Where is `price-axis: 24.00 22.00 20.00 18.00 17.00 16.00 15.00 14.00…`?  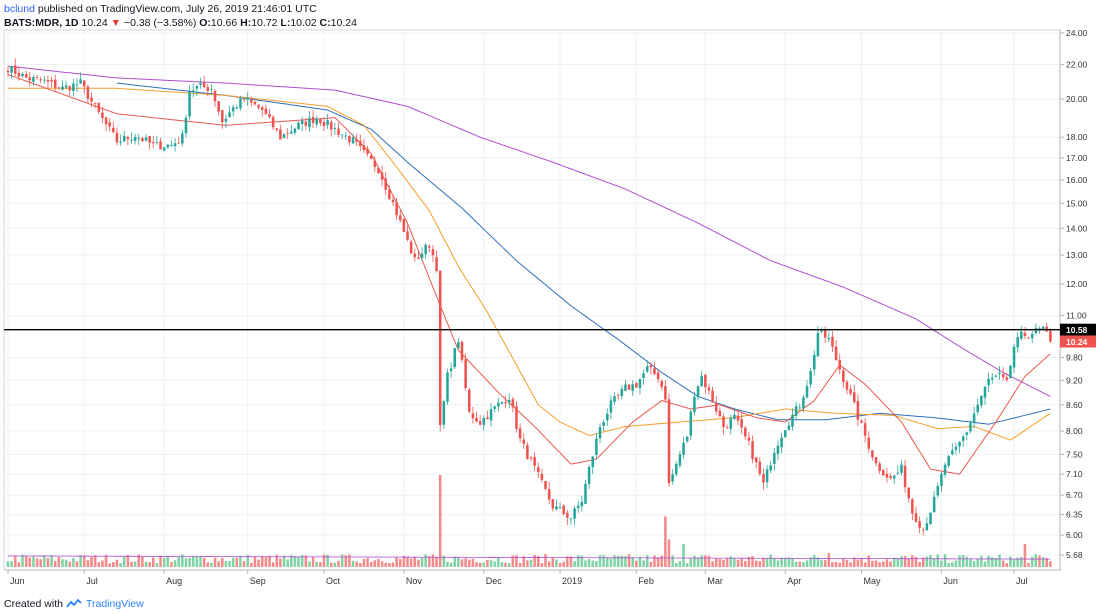 price-axis: 24.00 22.00 20.00 18.00 17.00 16.00 15.00 14.00… is located at coordinates (1078, 294).